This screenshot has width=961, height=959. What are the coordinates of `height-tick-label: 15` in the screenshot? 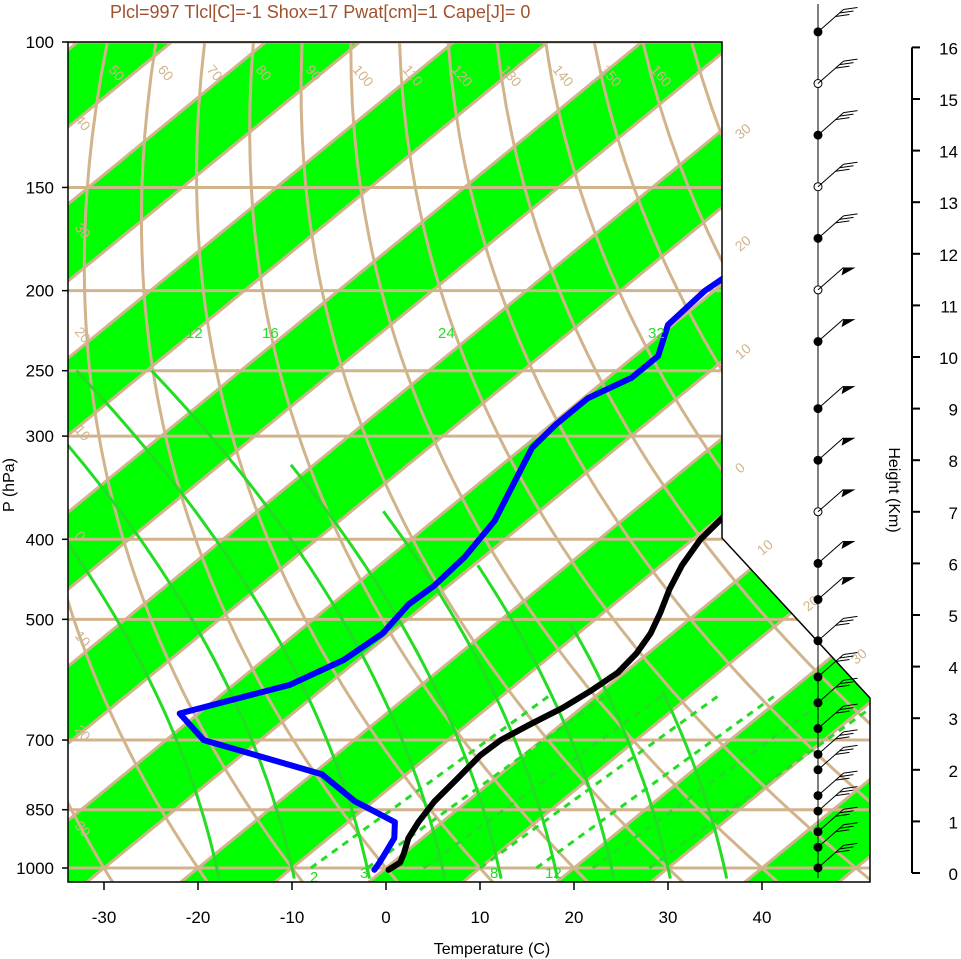 It's located at (948, 100).